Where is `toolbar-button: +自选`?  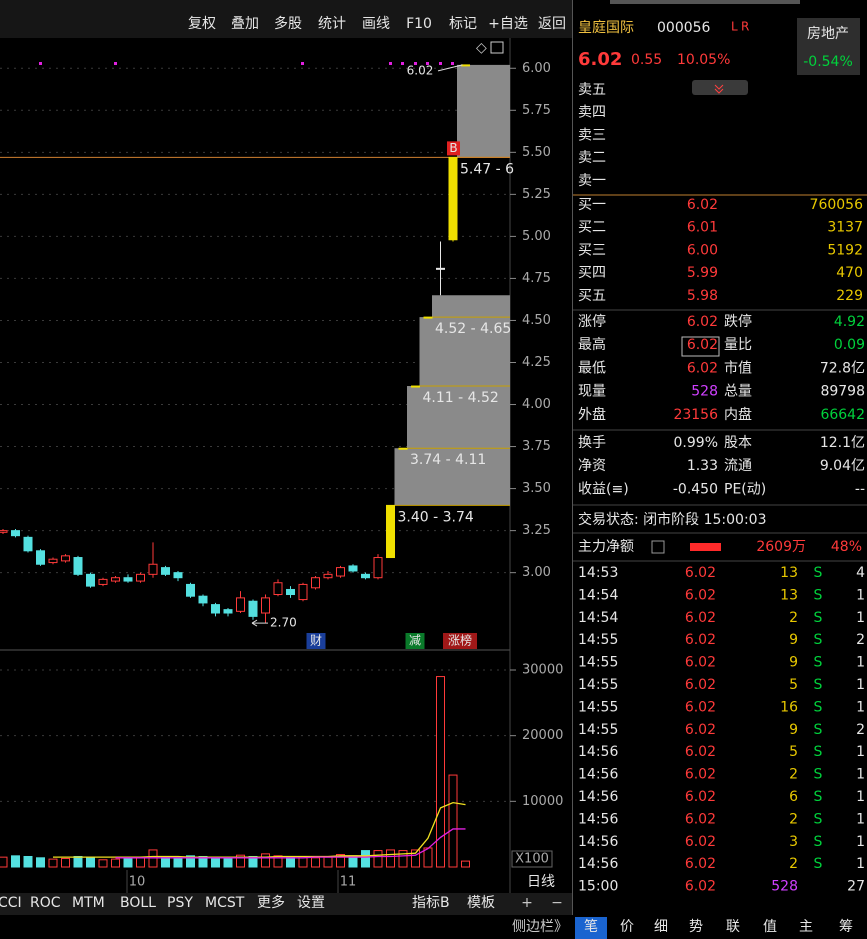 toolbar-button: +自选 is located at coordinates (508, 24).